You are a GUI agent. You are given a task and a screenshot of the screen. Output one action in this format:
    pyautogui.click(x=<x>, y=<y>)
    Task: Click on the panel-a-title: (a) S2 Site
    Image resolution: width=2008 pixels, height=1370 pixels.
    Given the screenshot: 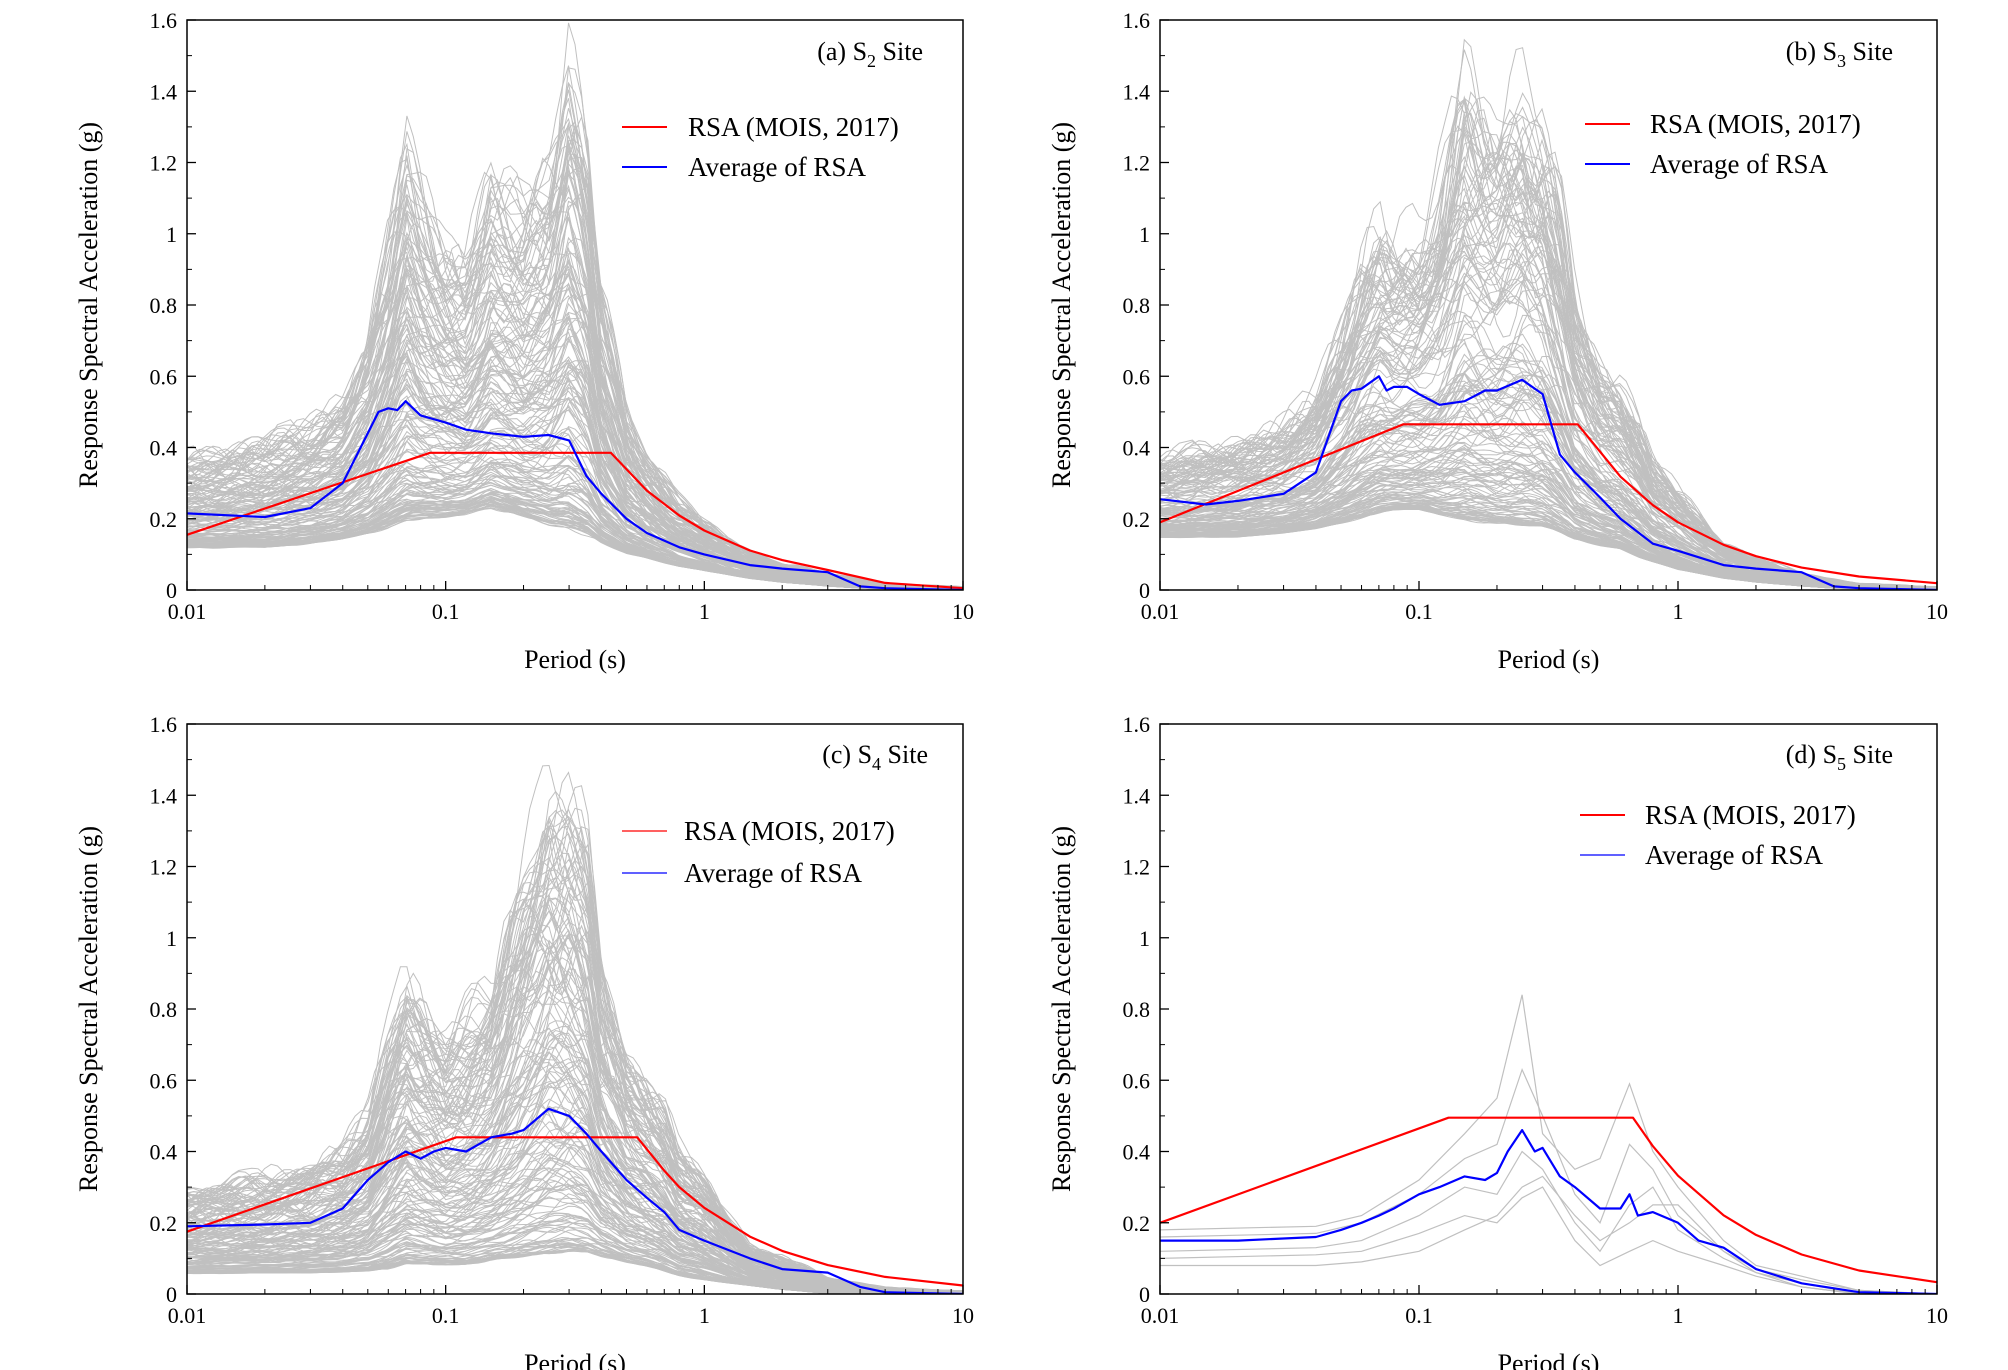 What is the action you would take?
    pyautogui.click(x=870, y=54)
    